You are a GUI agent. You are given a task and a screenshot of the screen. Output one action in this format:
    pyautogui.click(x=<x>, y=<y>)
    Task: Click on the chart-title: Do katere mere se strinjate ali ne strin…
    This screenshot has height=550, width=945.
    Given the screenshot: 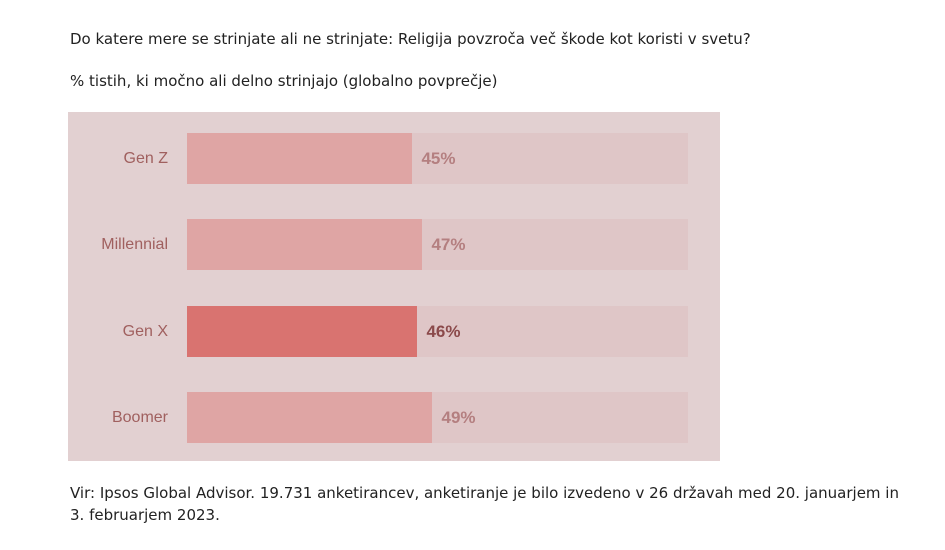 What is the action you would take?
    pyautogui.click(x=410, y=39)
    